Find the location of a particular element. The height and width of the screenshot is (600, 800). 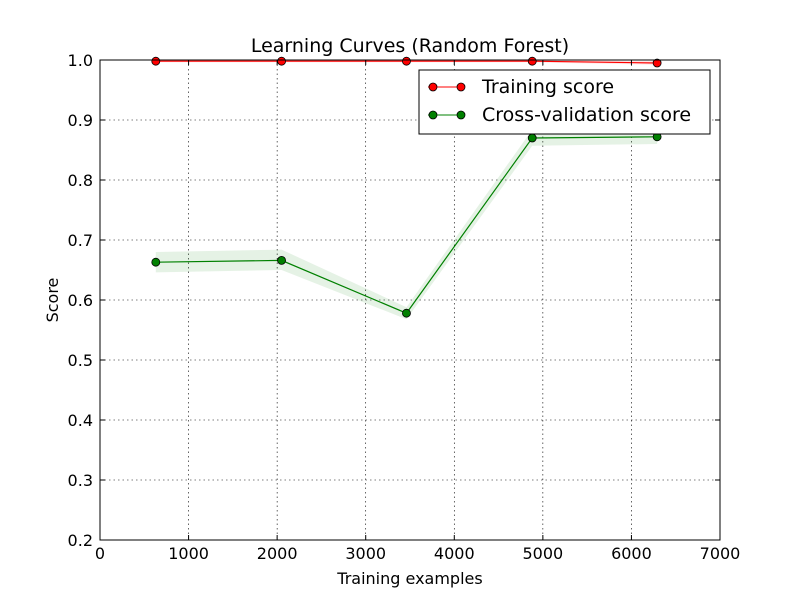

legend-label-training: Training score is located at coordinates (547, 87).